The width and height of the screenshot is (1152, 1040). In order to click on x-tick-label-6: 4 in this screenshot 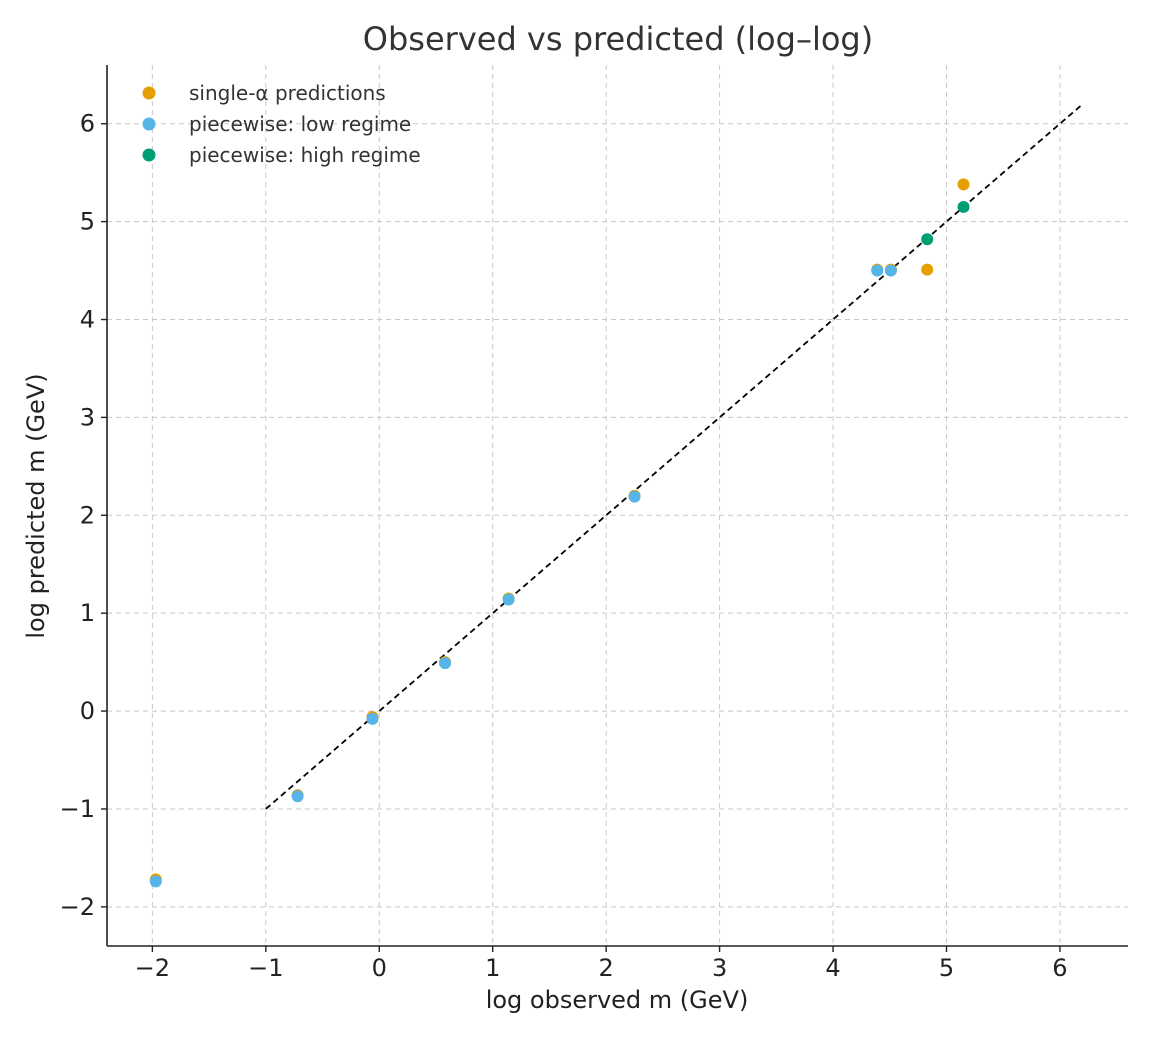, I will do `click(832, 968)`.